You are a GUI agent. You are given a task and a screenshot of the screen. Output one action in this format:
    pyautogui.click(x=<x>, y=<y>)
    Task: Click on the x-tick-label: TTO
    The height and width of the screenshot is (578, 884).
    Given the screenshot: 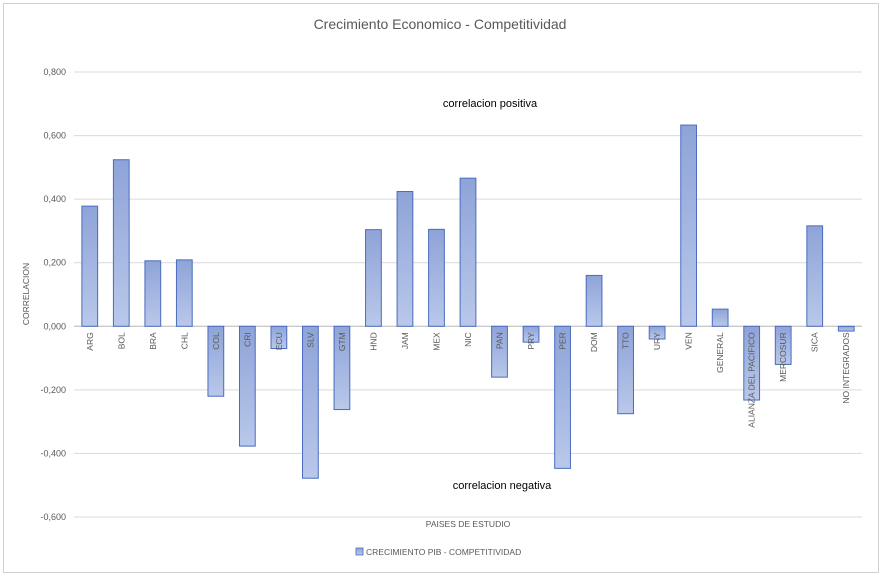 What is the action you would take?
    pyautogui.click(x=626, y=340)
    